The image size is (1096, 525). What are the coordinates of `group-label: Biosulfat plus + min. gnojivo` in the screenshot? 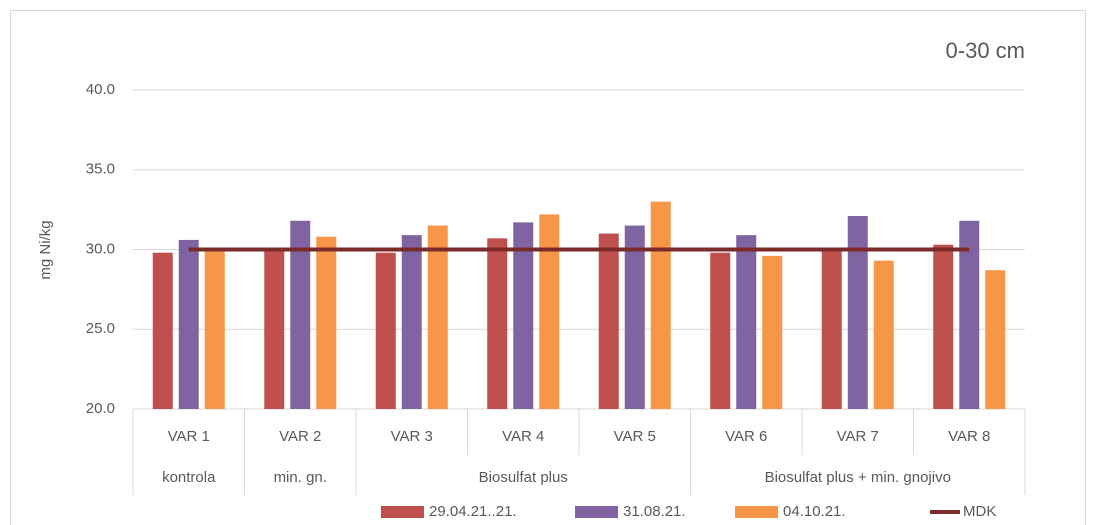 It's located at (858, 477).